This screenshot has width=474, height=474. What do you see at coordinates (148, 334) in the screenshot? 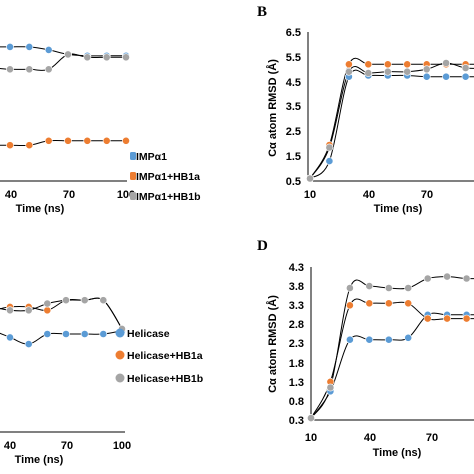
I see `legend-label-helicase: Helicase` at bounding box center [148, 334].